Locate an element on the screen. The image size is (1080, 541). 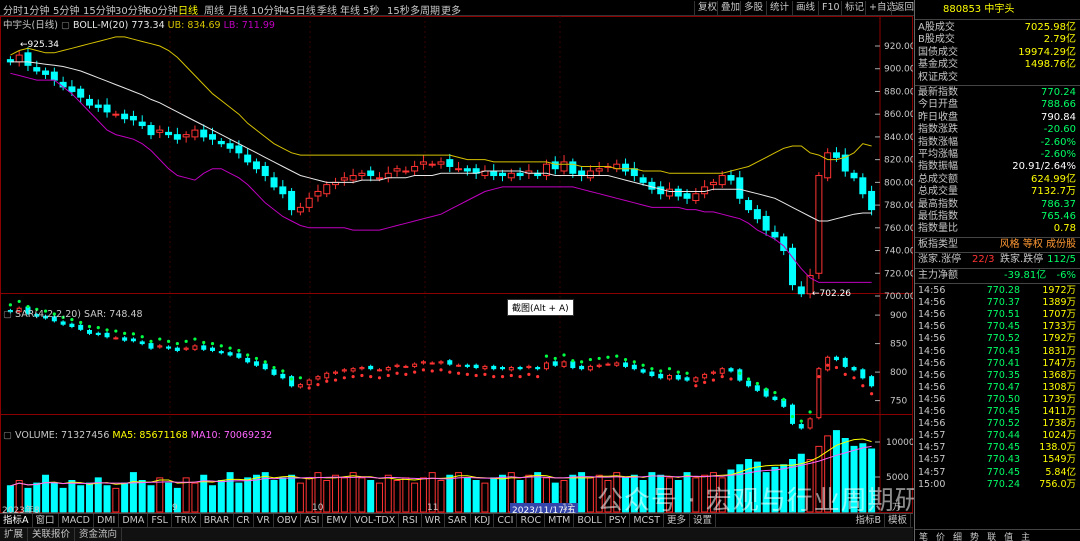
indicator-tab-20: MTM is located at coordinates (560, 520).